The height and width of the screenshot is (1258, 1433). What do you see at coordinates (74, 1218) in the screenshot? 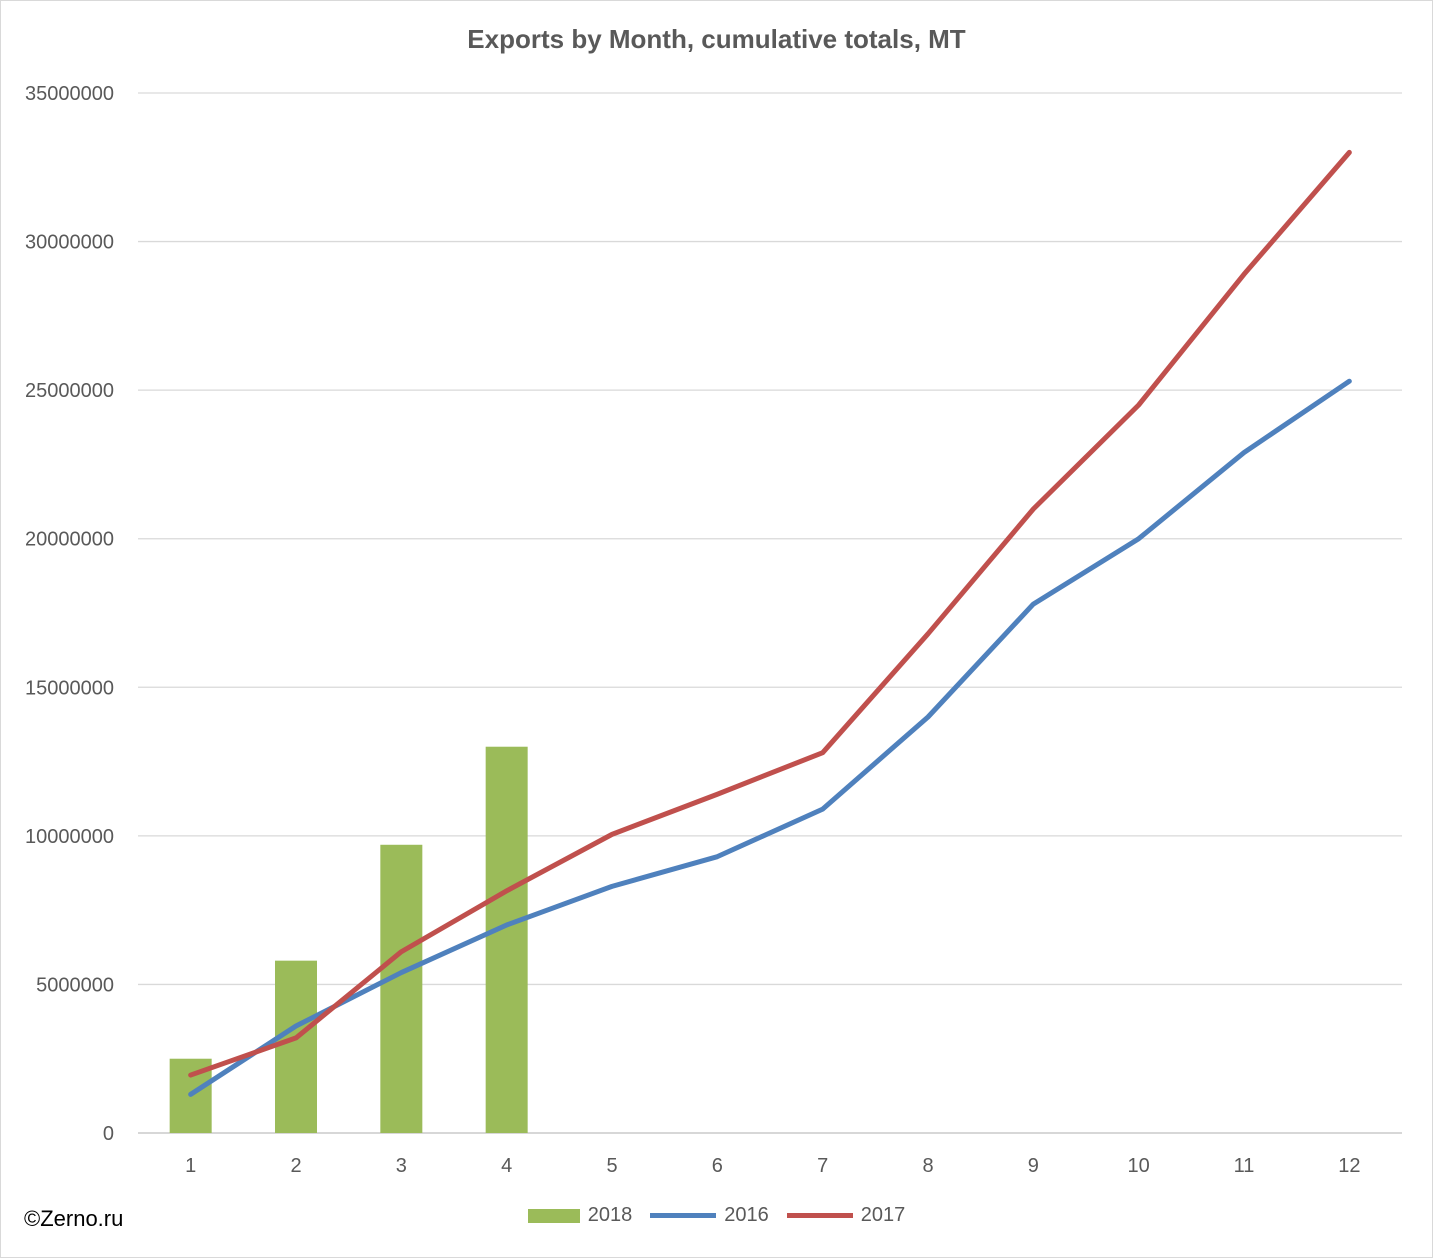
I see `watermark: ©Zerno.ru` at bounding box center [74, 1218].